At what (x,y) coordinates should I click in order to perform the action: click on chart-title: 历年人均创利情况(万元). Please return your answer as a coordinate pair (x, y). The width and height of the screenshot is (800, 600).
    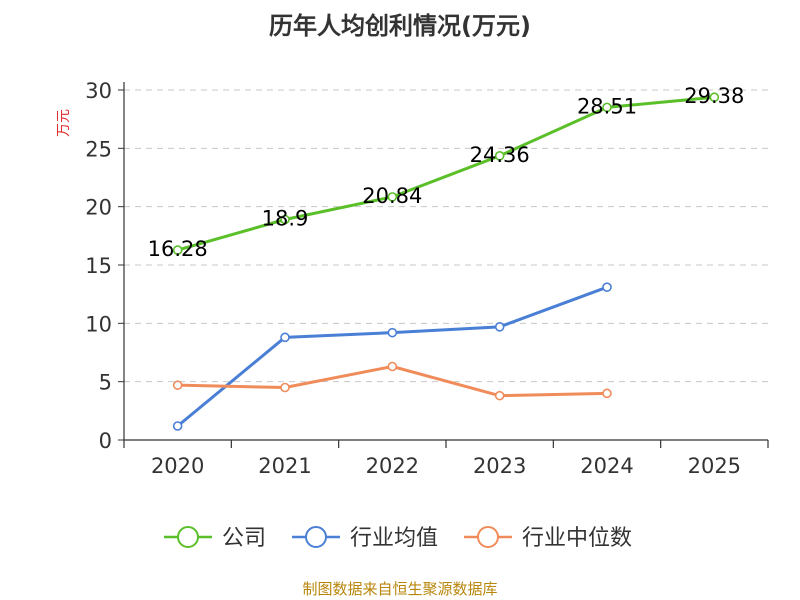
    Looking at the image, I should click on (400, 26).